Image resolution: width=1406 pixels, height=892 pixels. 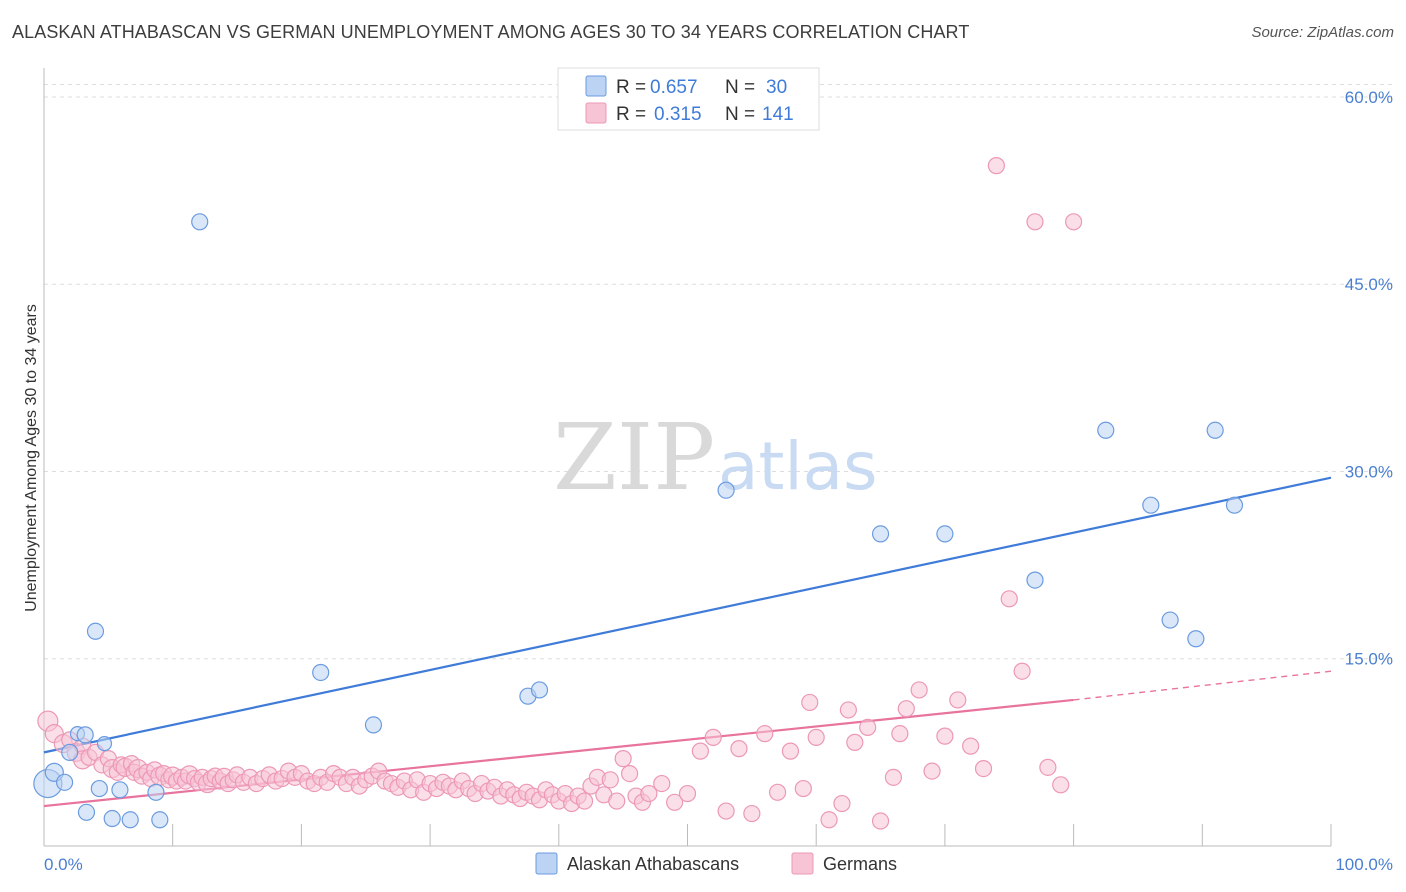 What do you see at coordinates (776, 87) in the screenshot?
I see `legend-n-value-1: 30` at bounding box center [776, 87].